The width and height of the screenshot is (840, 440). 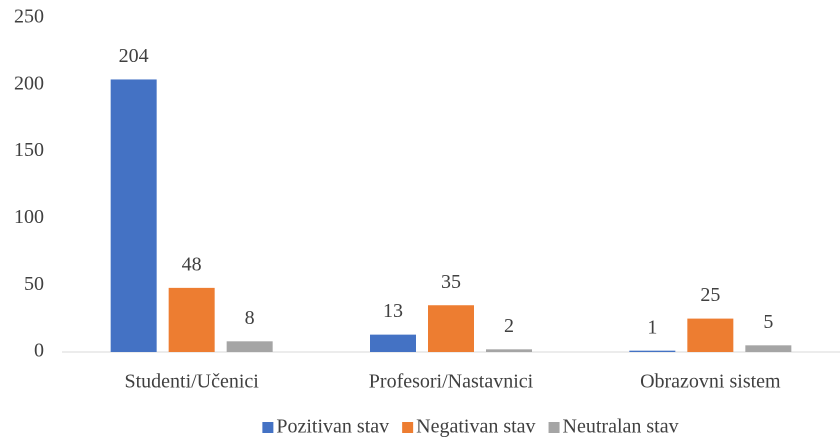 I want to click on y-tick-label: 0, so click(x=39, y=351).